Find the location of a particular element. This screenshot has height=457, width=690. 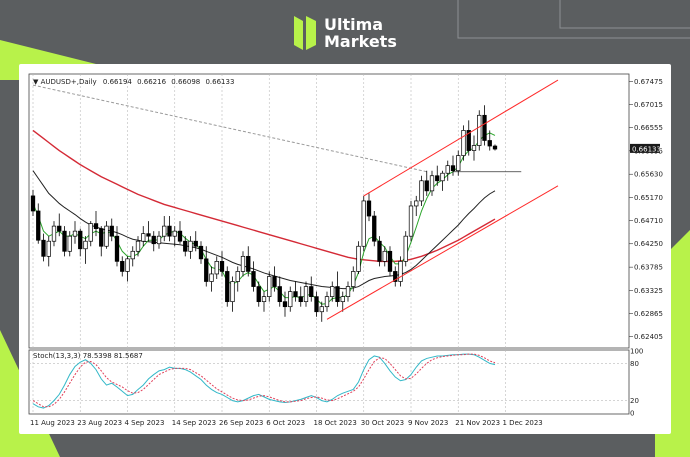

stoch-tick-label: 80 is located at coordinates (634, 364).